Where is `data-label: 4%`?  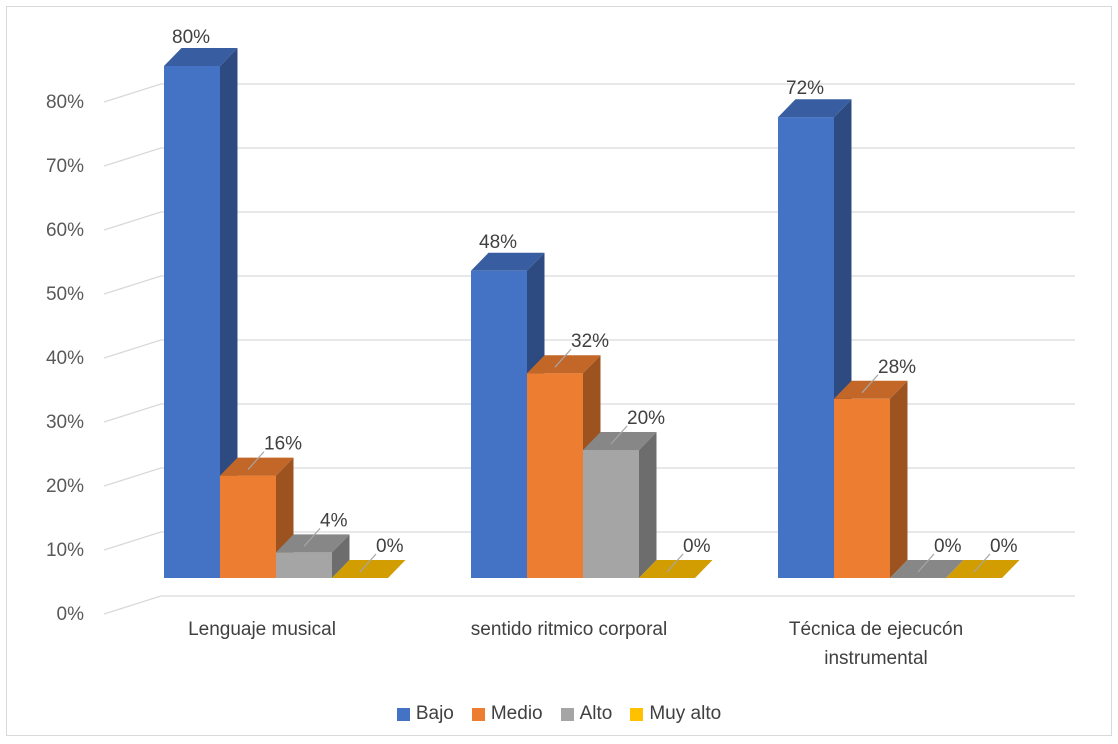 data-label: 4% is located at coordinates (334, 520).